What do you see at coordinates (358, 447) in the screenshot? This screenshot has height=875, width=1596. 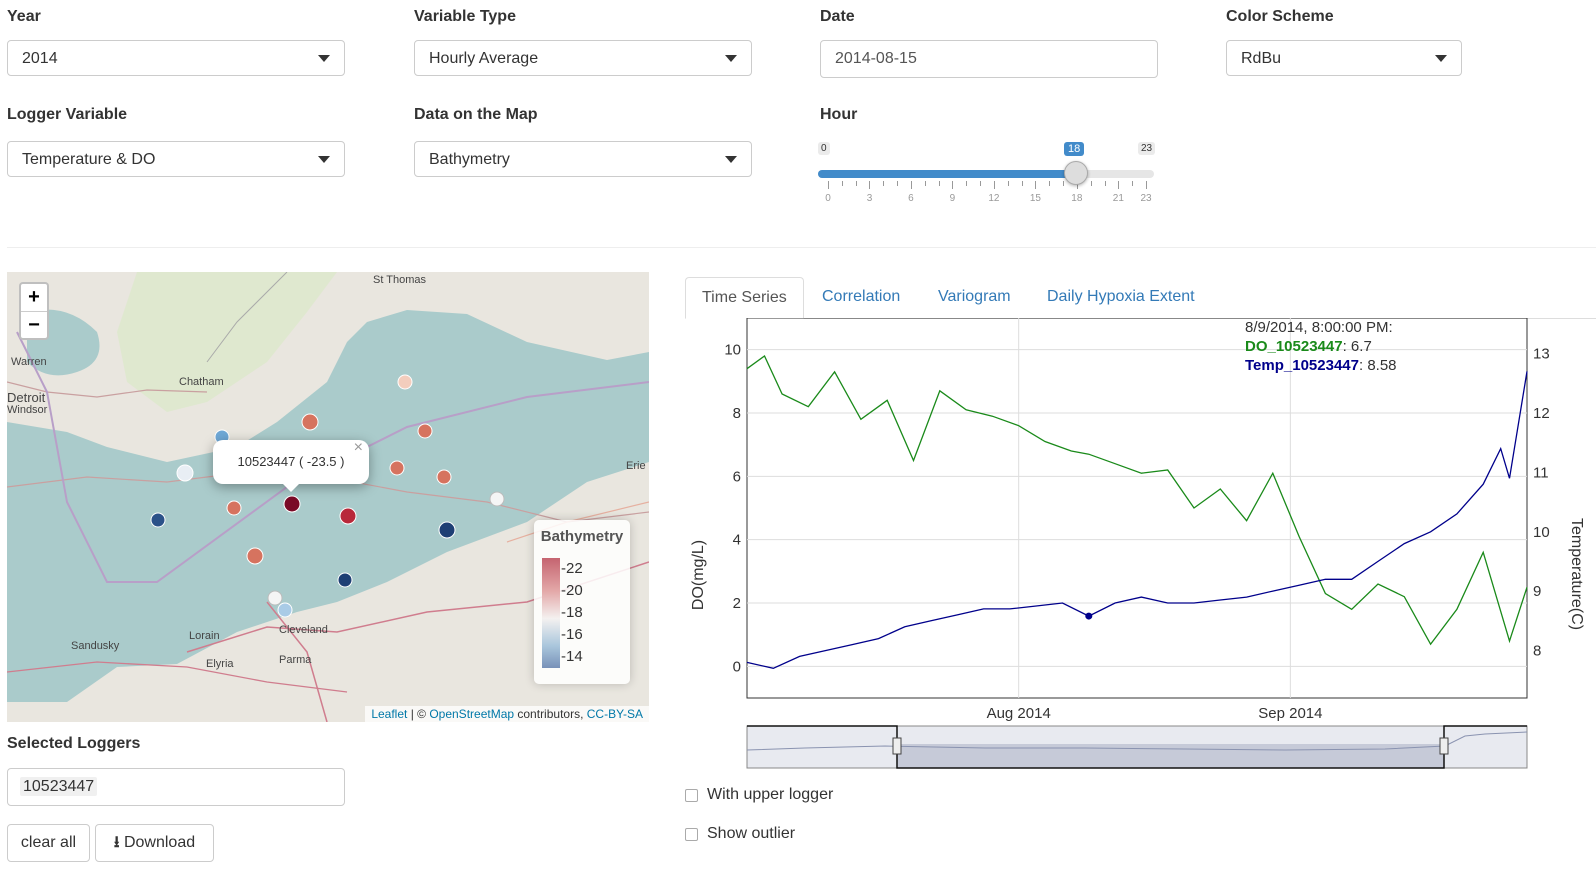 I see `close-icon: ×` at bounding box center [358, 447].